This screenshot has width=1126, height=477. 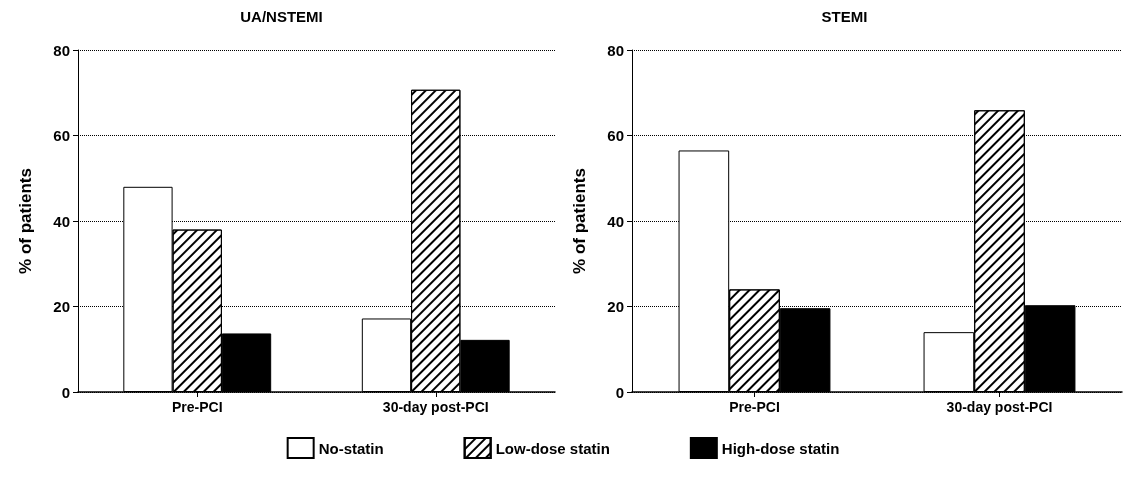 What do you see at coordinates (281, 16) in the screenshot?
I see `chart-title: UA/NSTEMI` at bounding box center [281, 16].